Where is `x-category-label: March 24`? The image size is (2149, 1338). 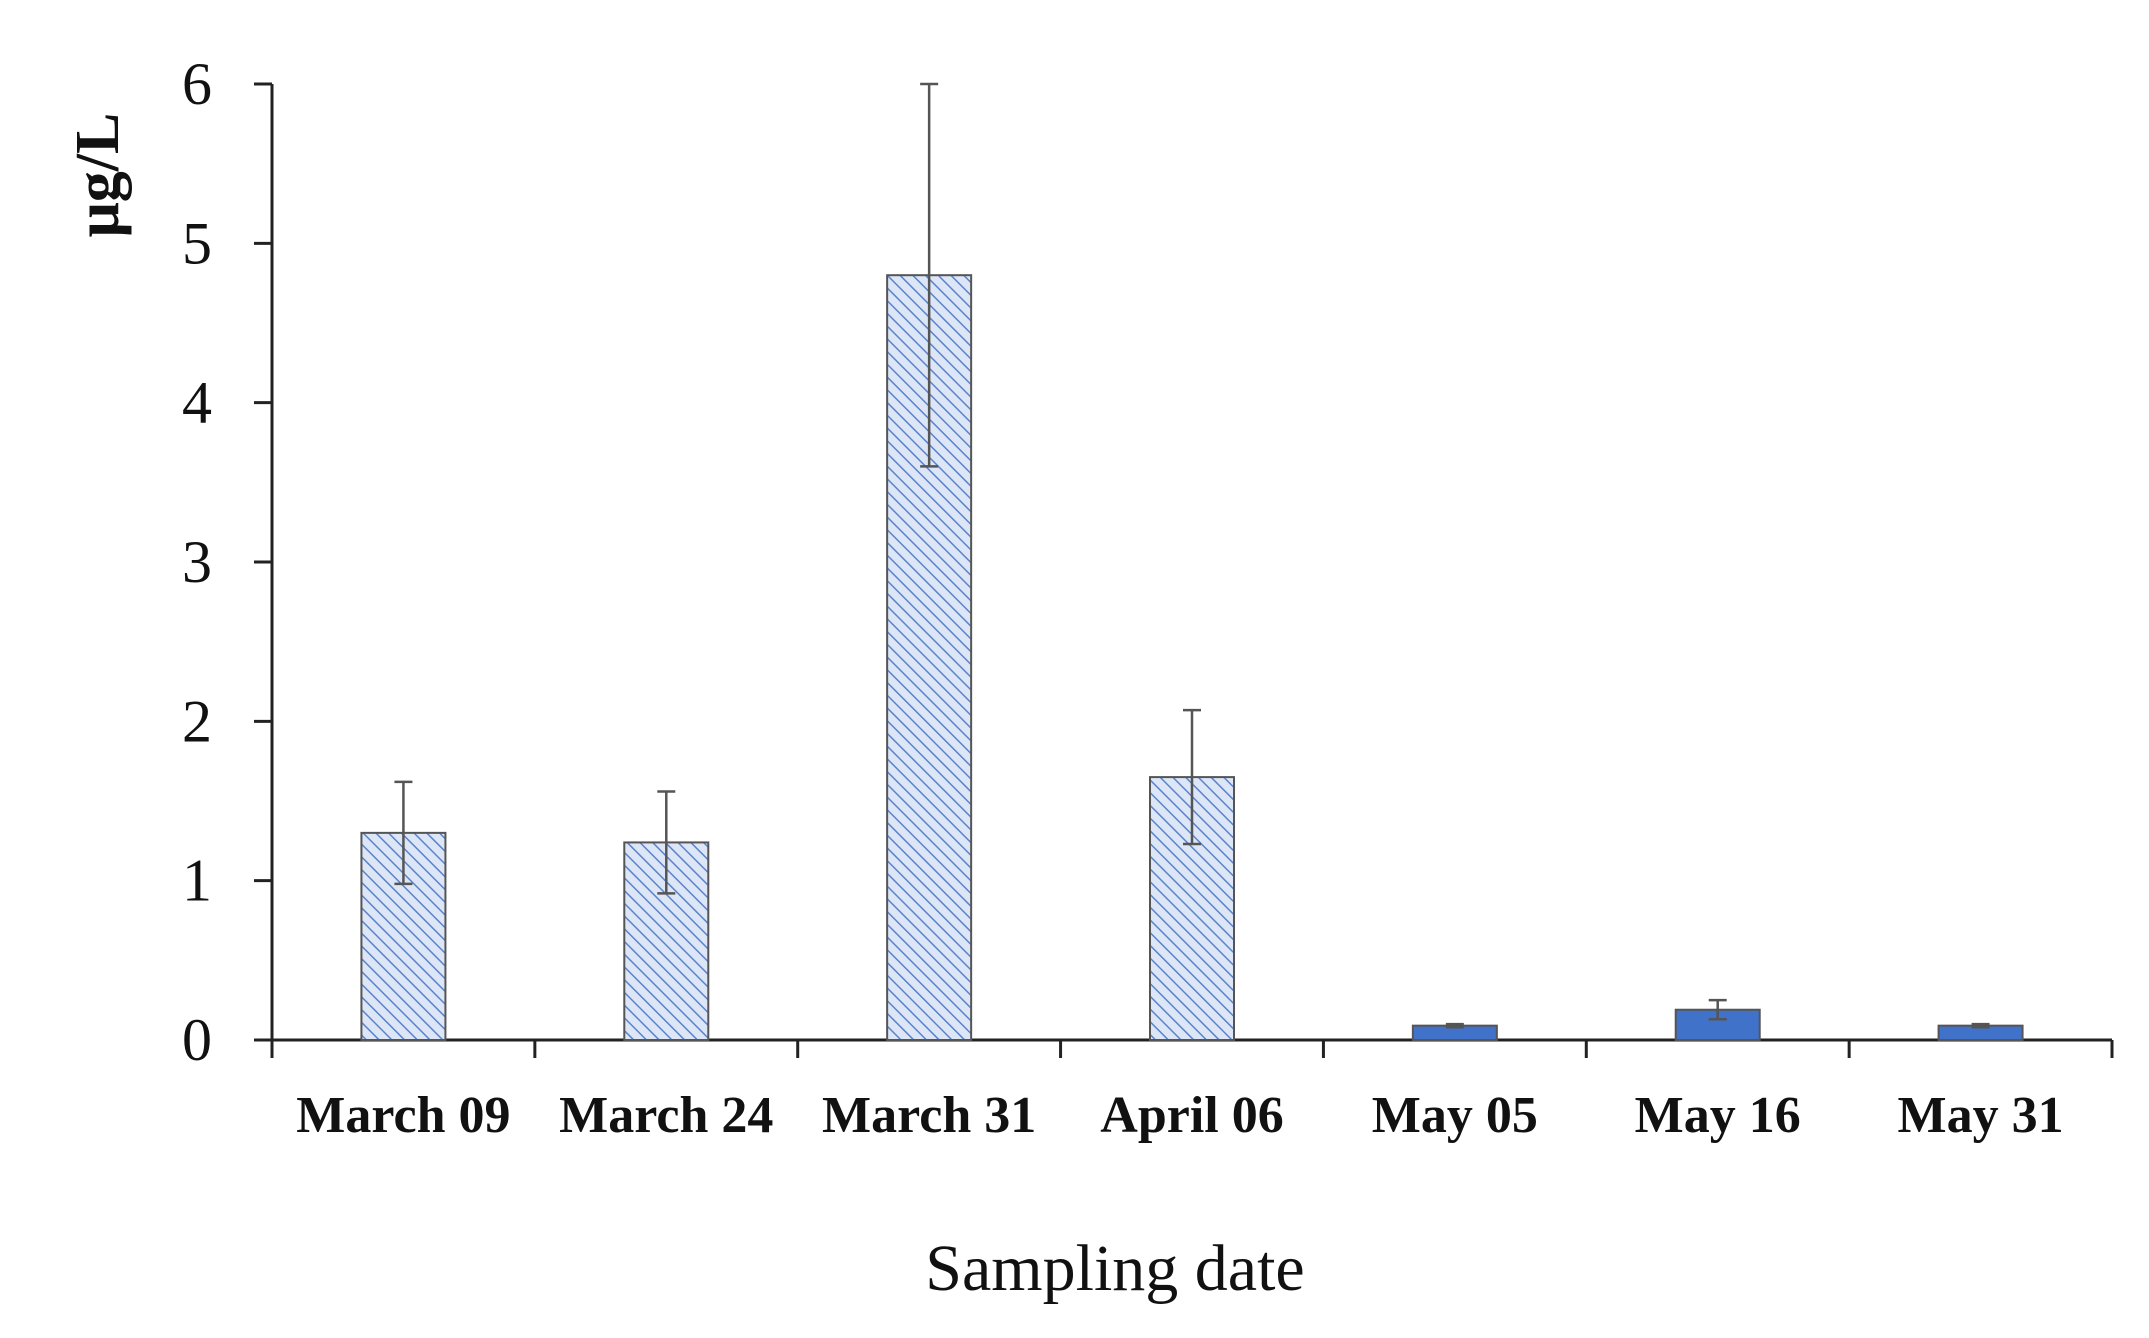
x-category-label: March 24 is located at coordinates (666, 1115).